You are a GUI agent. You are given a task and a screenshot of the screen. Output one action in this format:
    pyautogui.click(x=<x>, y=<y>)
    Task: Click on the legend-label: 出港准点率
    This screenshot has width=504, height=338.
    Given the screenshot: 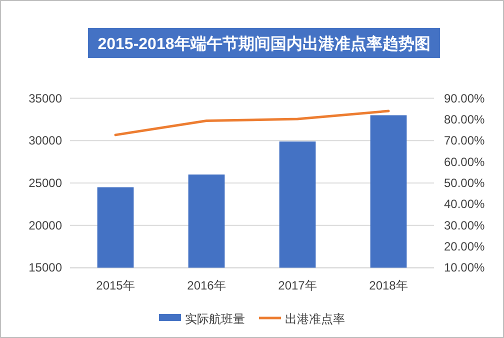 What is the action you would take?
    pyautogui.click(x=315, y=319)
    